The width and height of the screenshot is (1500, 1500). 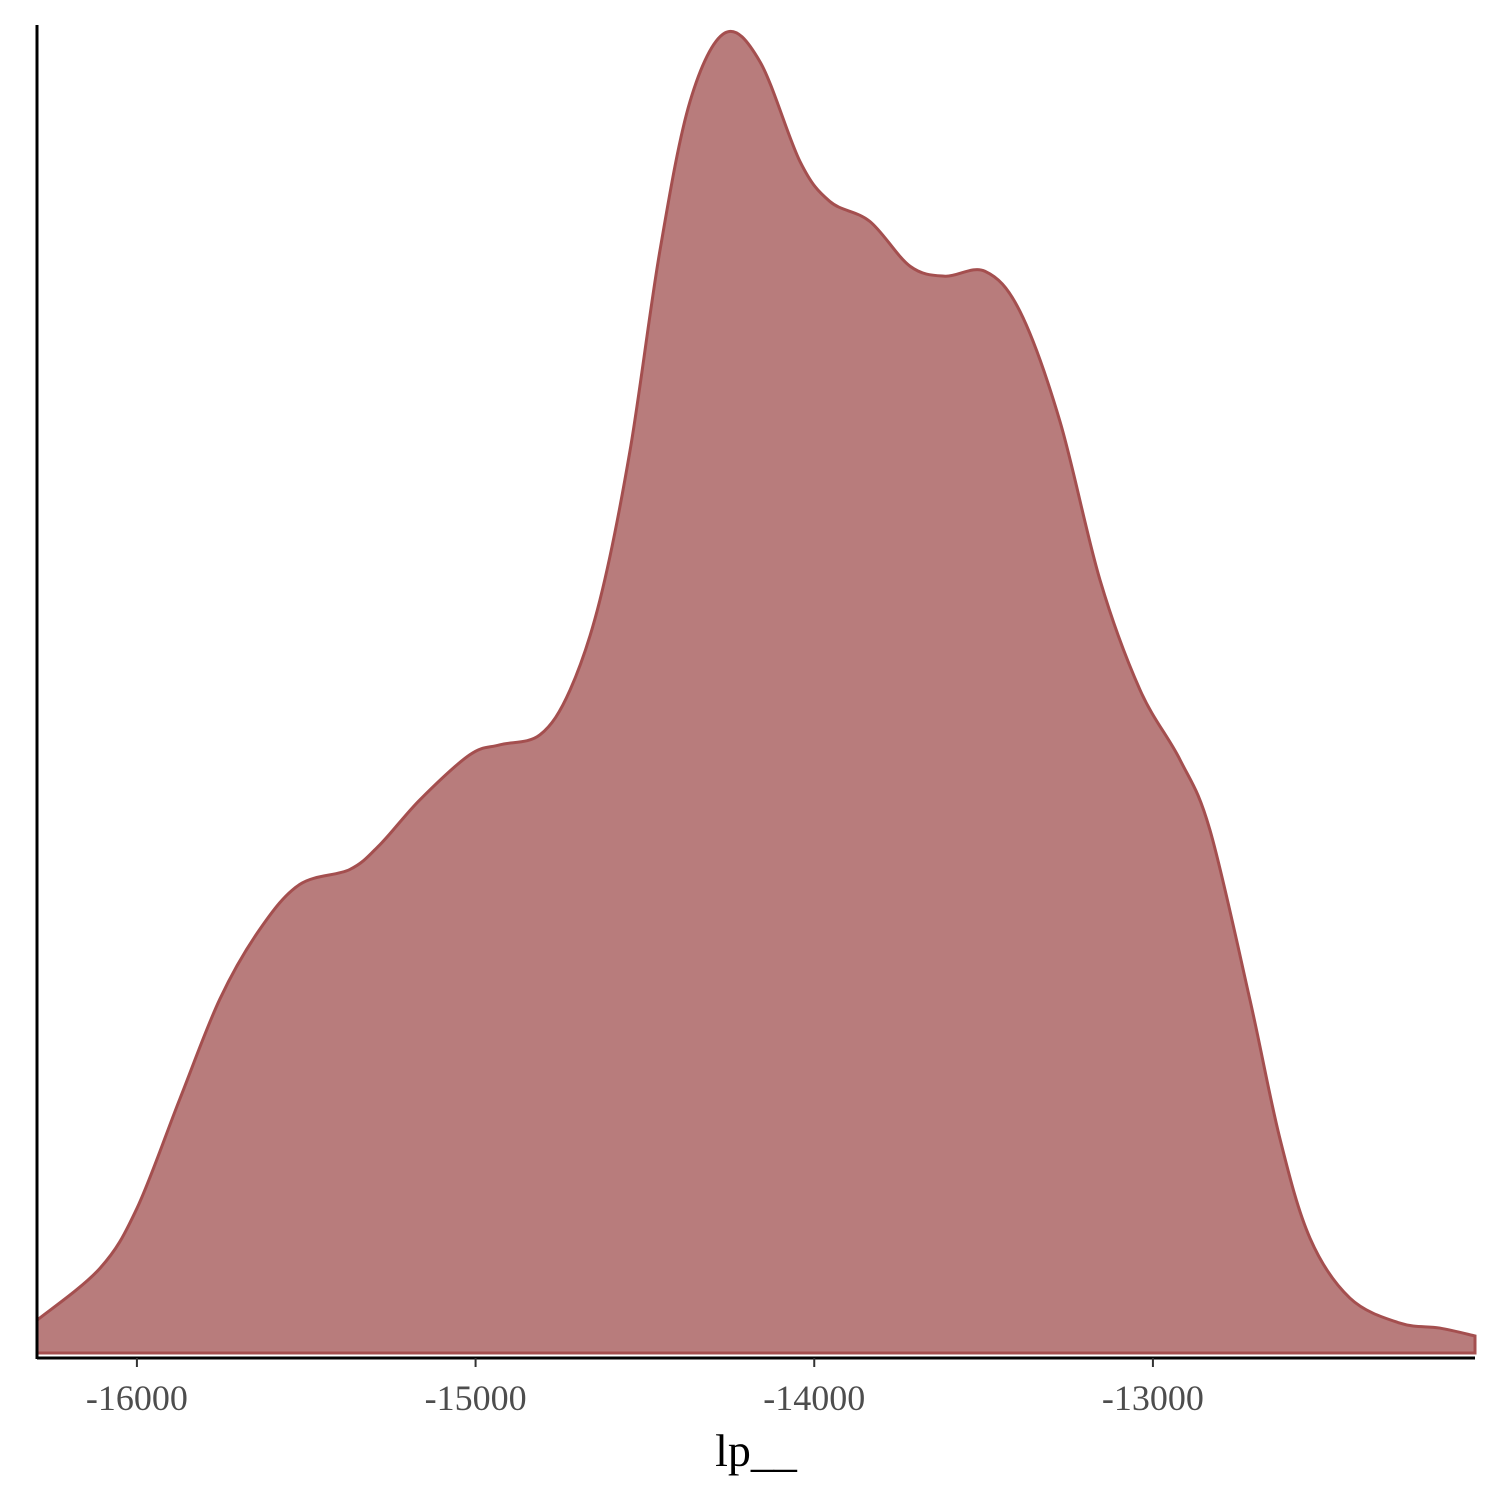 I want to click on x-tick-label: -16000, so click(x=137, y=1398).